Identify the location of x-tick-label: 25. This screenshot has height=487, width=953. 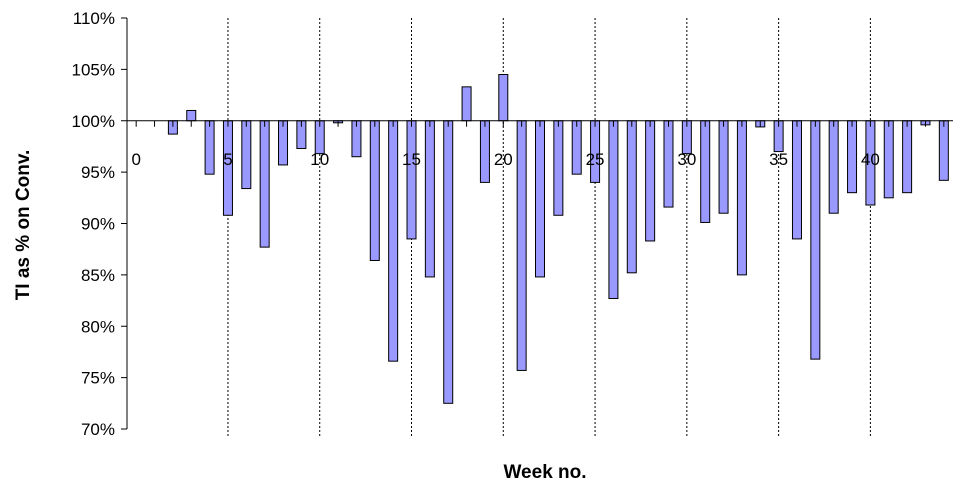
(595, 159).